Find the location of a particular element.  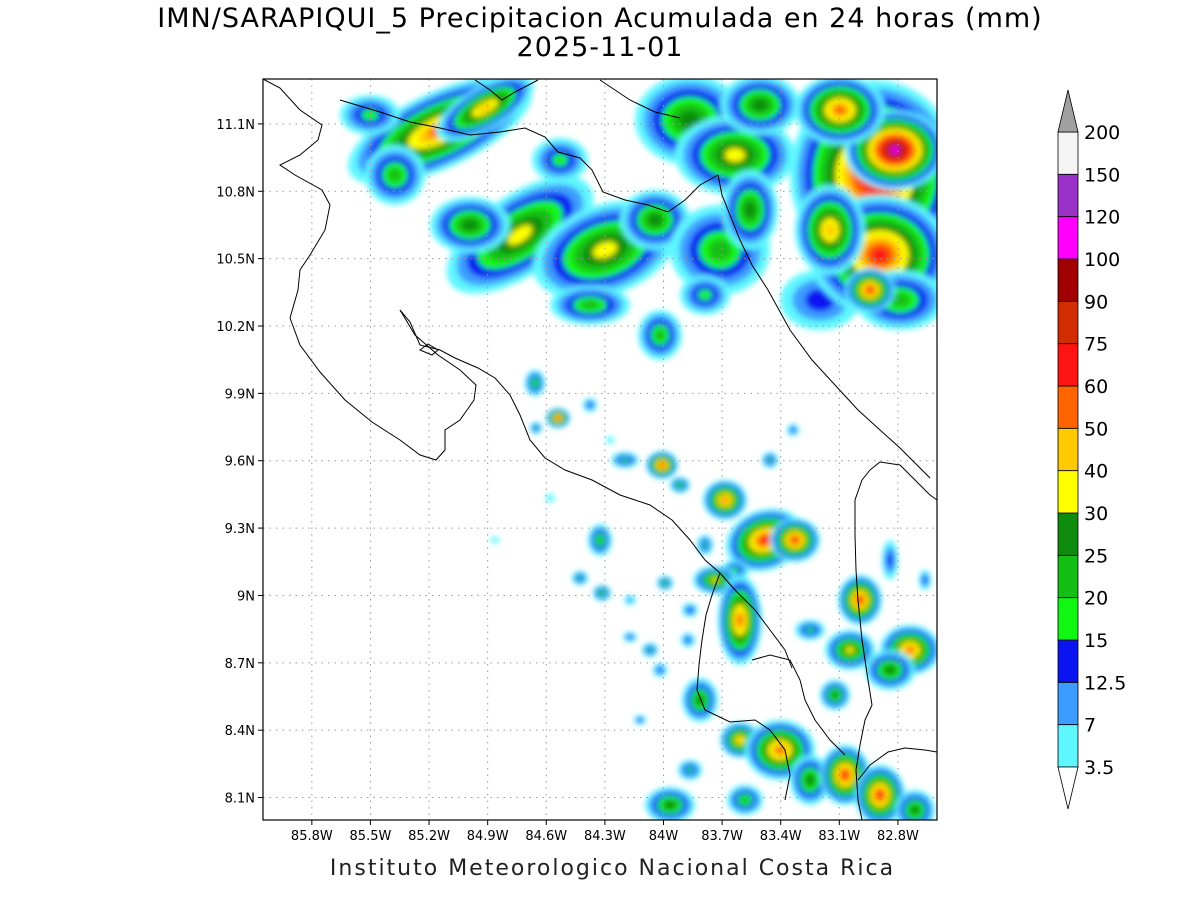

x-tick-label: 85.8W is located at coordinates (312, 836).